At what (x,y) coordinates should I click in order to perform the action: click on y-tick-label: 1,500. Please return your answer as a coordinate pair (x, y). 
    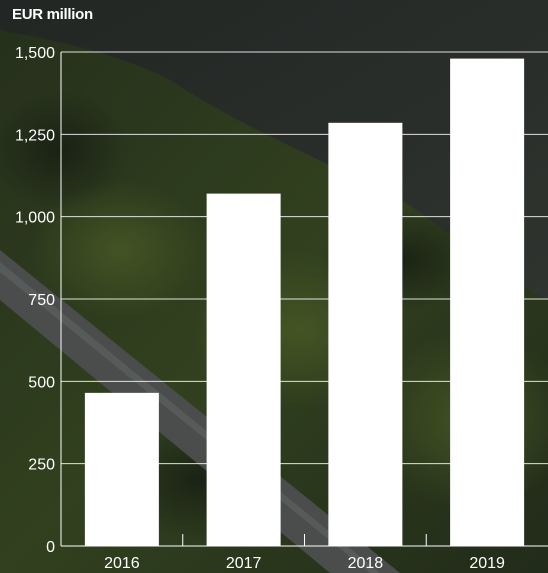
    Looking at the image, I should click on (35, 53).